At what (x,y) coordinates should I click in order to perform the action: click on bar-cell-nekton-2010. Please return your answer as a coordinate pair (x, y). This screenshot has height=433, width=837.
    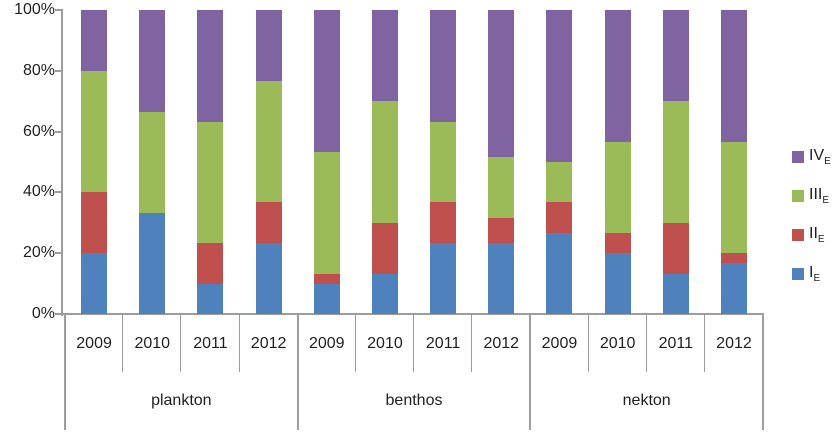
    Looking at the image, I should click on (618, 162).